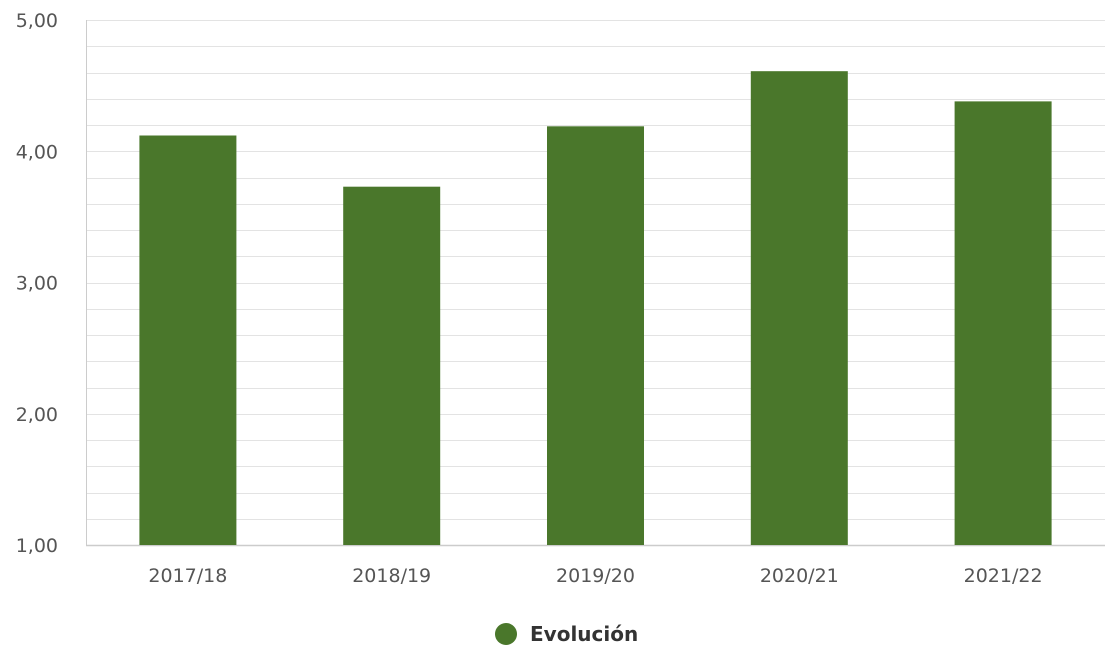 The width and height of the screenshot is (1105, 646). What do you see at coordinates (584, 634) in the screenshot?
I see `legend-label: Evolución` at bounding box center [584, 634].